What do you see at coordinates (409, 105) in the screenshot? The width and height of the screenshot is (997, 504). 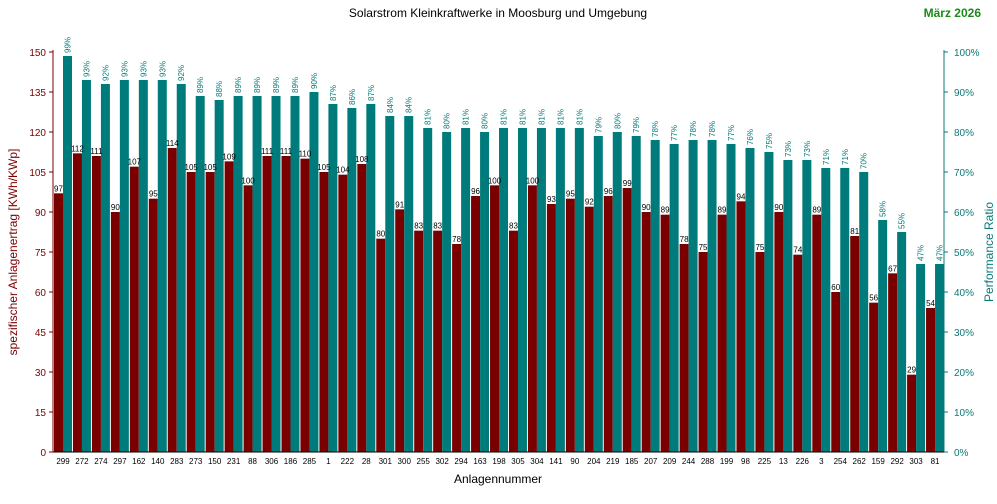 I see `pr-value-label: 84%` at bounding box center [409, 105].